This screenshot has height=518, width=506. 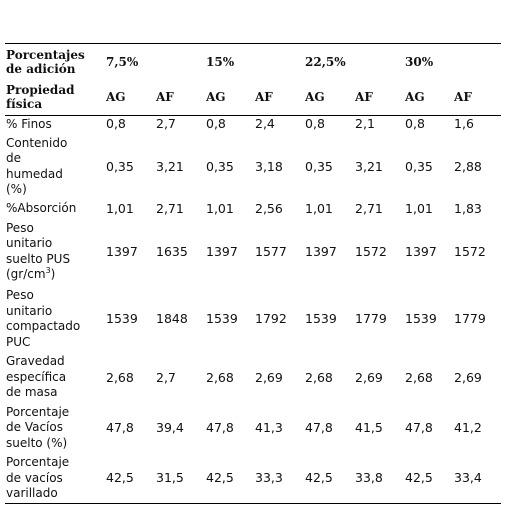 I want to click on group-header-15: 15%, so click(x=255, y=61).